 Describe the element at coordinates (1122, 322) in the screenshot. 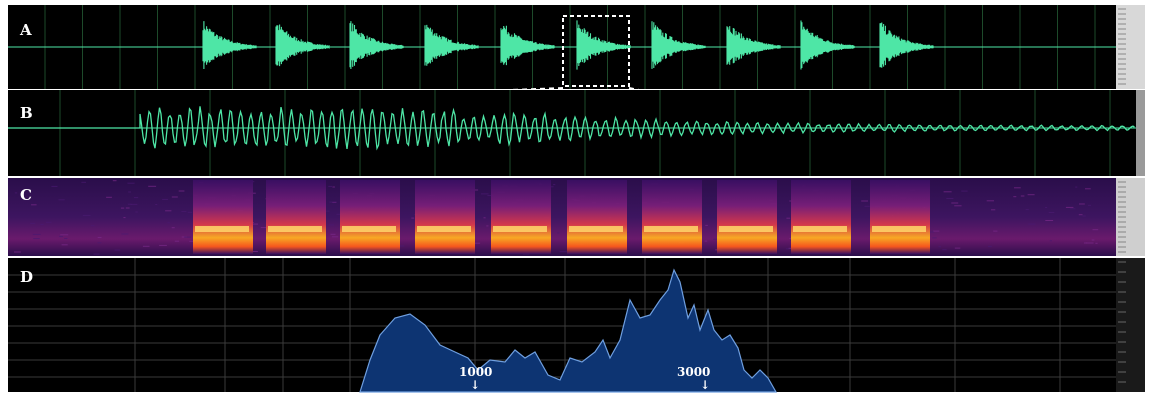

I see `panel-d-scale-ticks` at that location.